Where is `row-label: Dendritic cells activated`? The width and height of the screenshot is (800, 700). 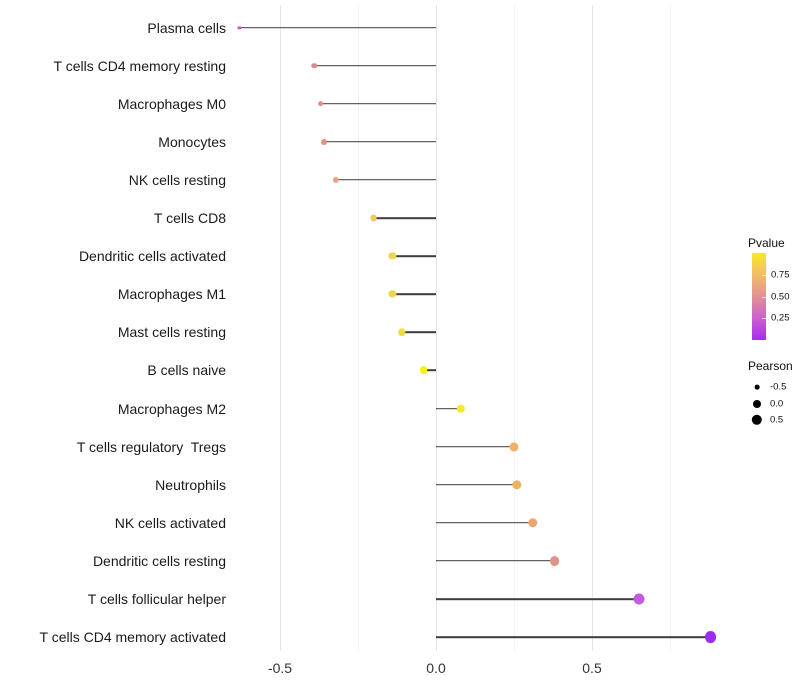 row-label: Dendritic cells activated is located at coordinates (152, 256).